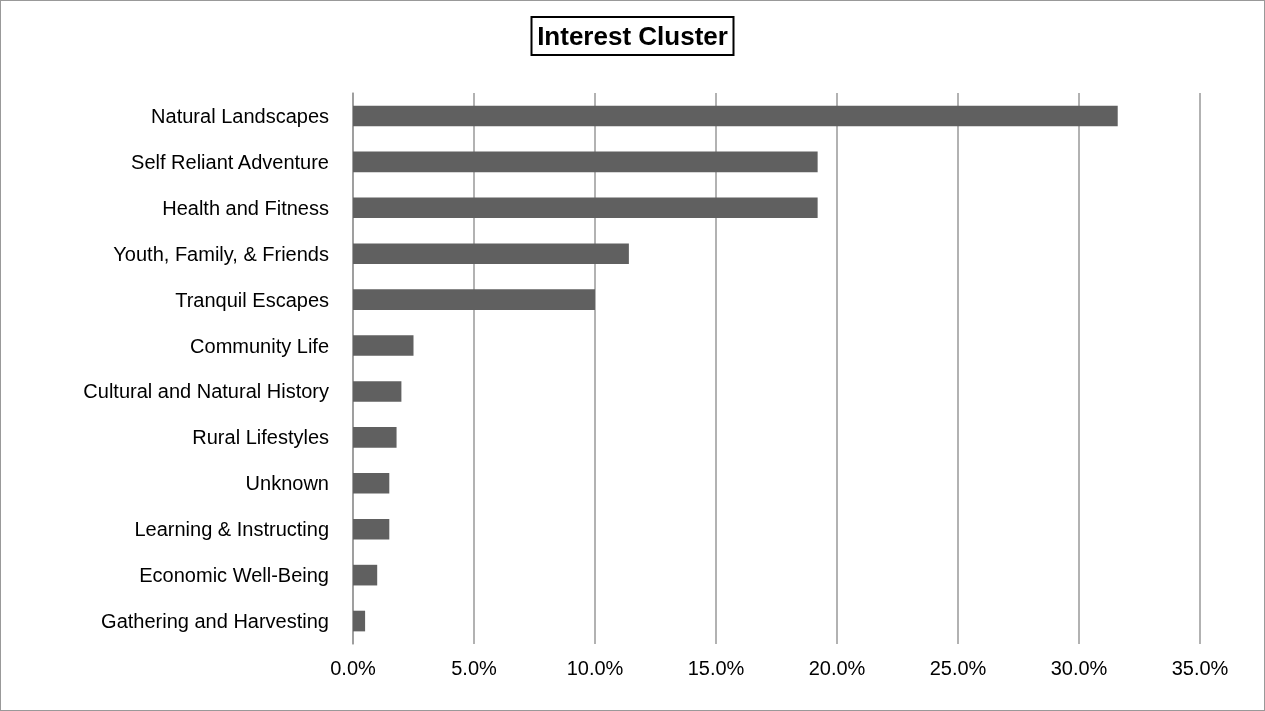 The height and width of the screenshot is (711, 1265). What do you see at coordinates (221, 253) in the screenshot?
I see `y-tick-label: Youth, Family, & Friends` at bounding box center [221, 253].